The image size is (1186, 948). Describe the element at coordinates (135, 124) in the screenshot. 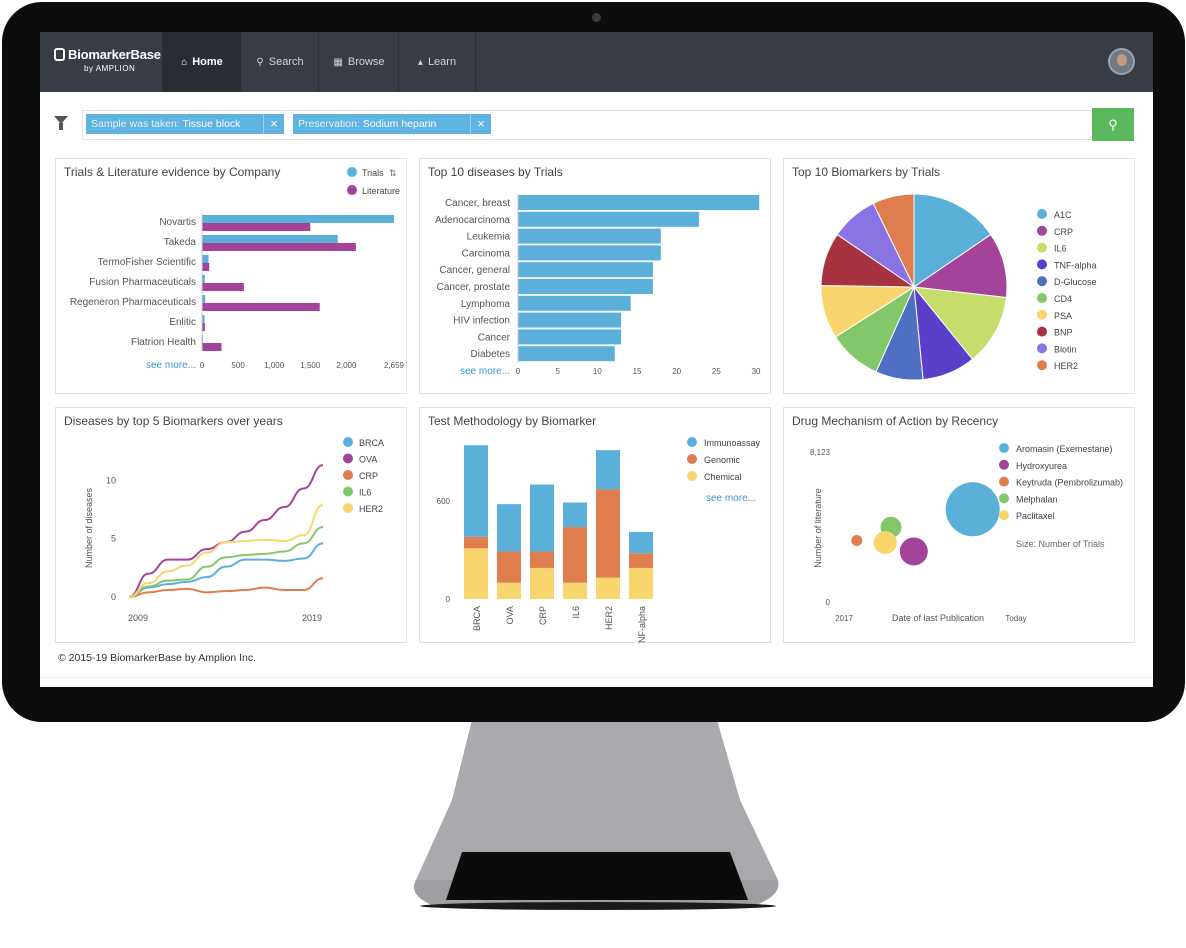

I see `filter-chip-key: Sample was taken:` at that location.